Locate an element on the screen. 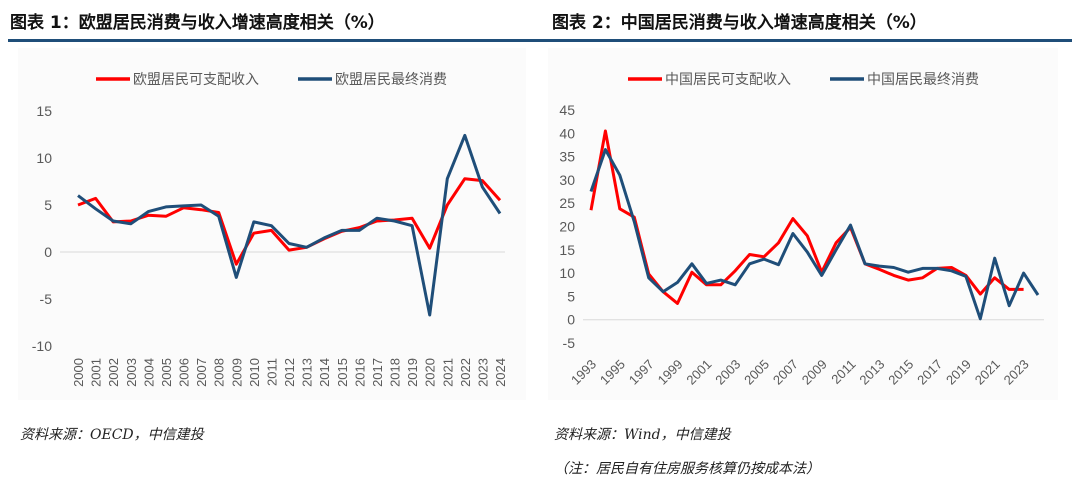 The height and width of the screenshot is (483, 1080). x-tick-label: 2000 is located at coordinates (78, 372).